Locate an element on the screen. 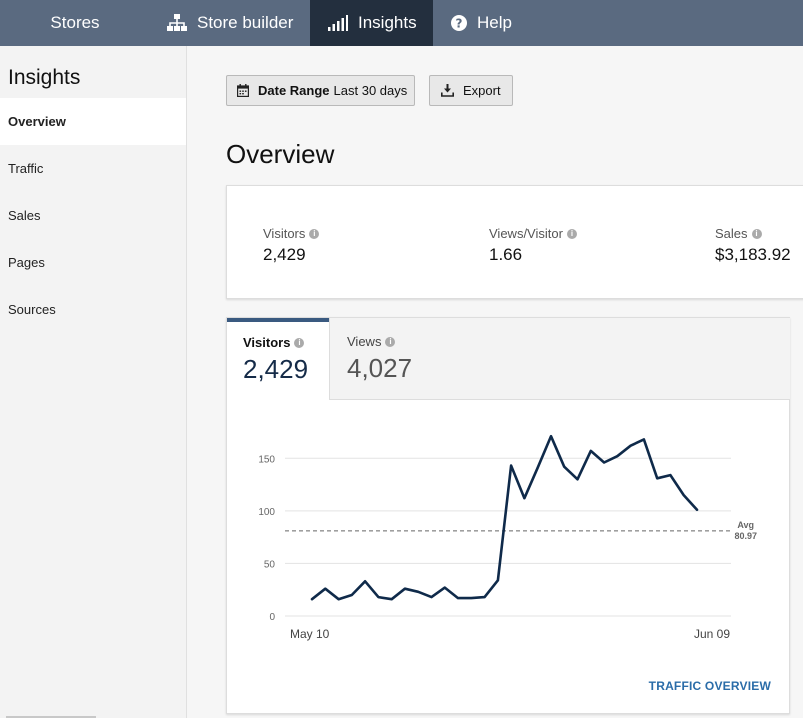  average-label: Avg is located at coordinates (745, 525).